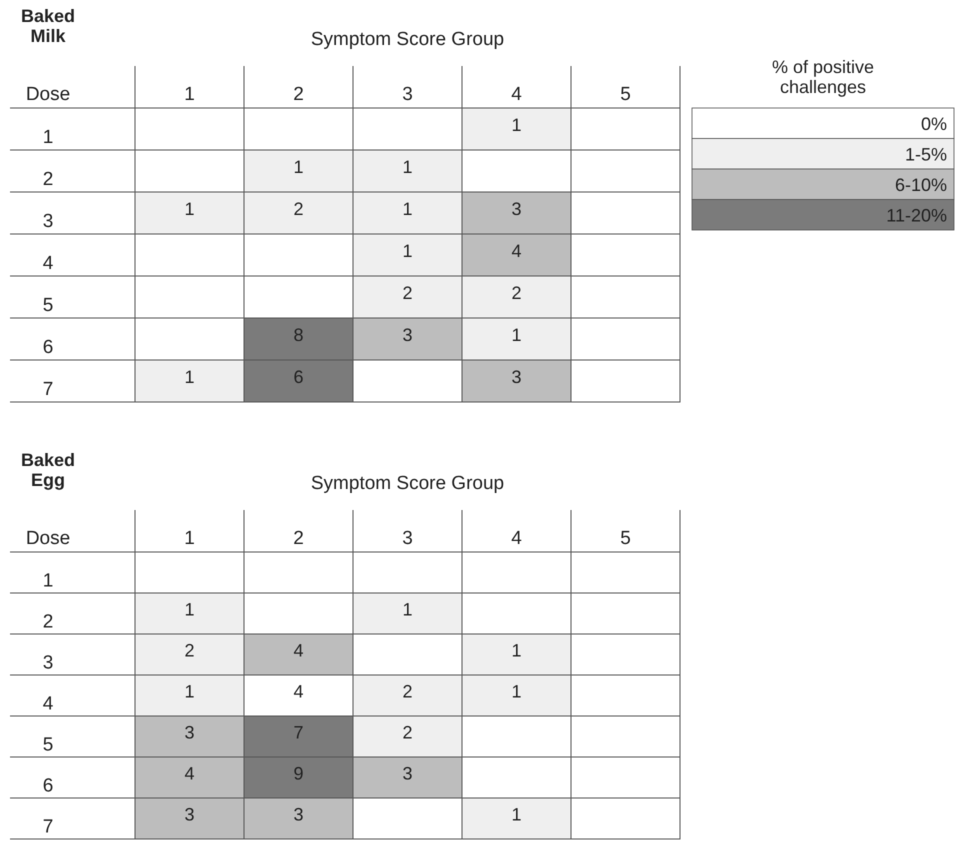 This screenshot has height=845, width=959. I want to click on category-label: 1-5%, so click(925, 154).